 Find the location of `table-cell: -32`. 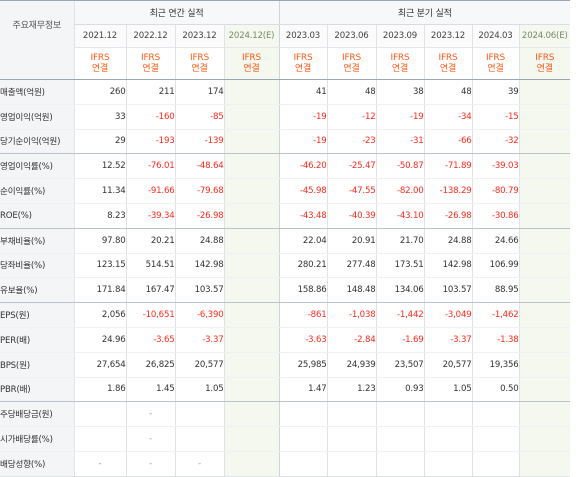

table-cell: -32 is located at coordinates (495, 142).